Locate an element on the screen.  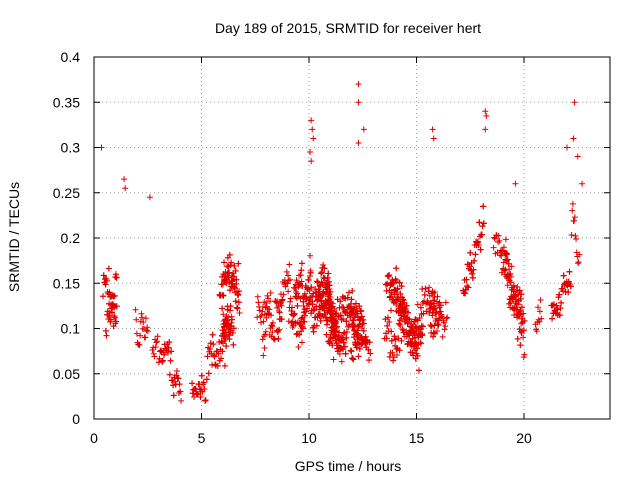
x-tick-label: 20 is located at coordinates (524, 438).